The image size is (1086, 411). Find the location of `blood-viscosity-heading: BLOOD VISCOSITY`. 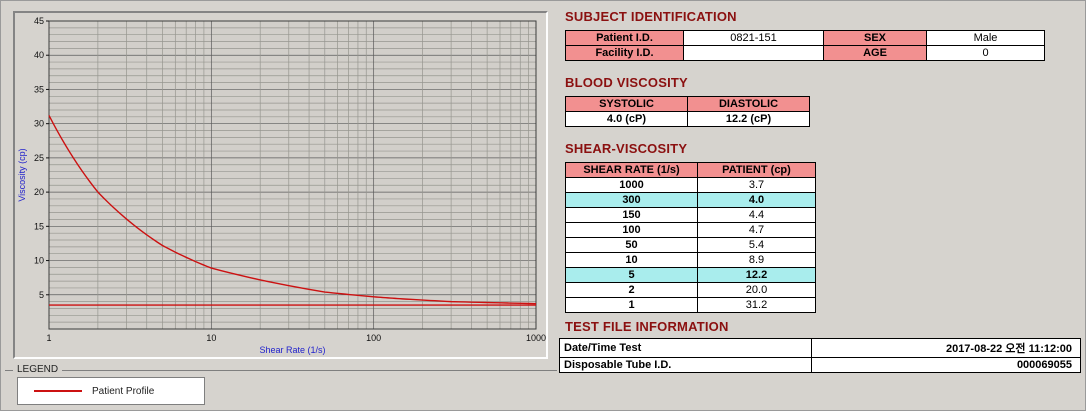

blood-viscosity-heading: BLOOD VISCOSITY is located at coordinates (626, 82).